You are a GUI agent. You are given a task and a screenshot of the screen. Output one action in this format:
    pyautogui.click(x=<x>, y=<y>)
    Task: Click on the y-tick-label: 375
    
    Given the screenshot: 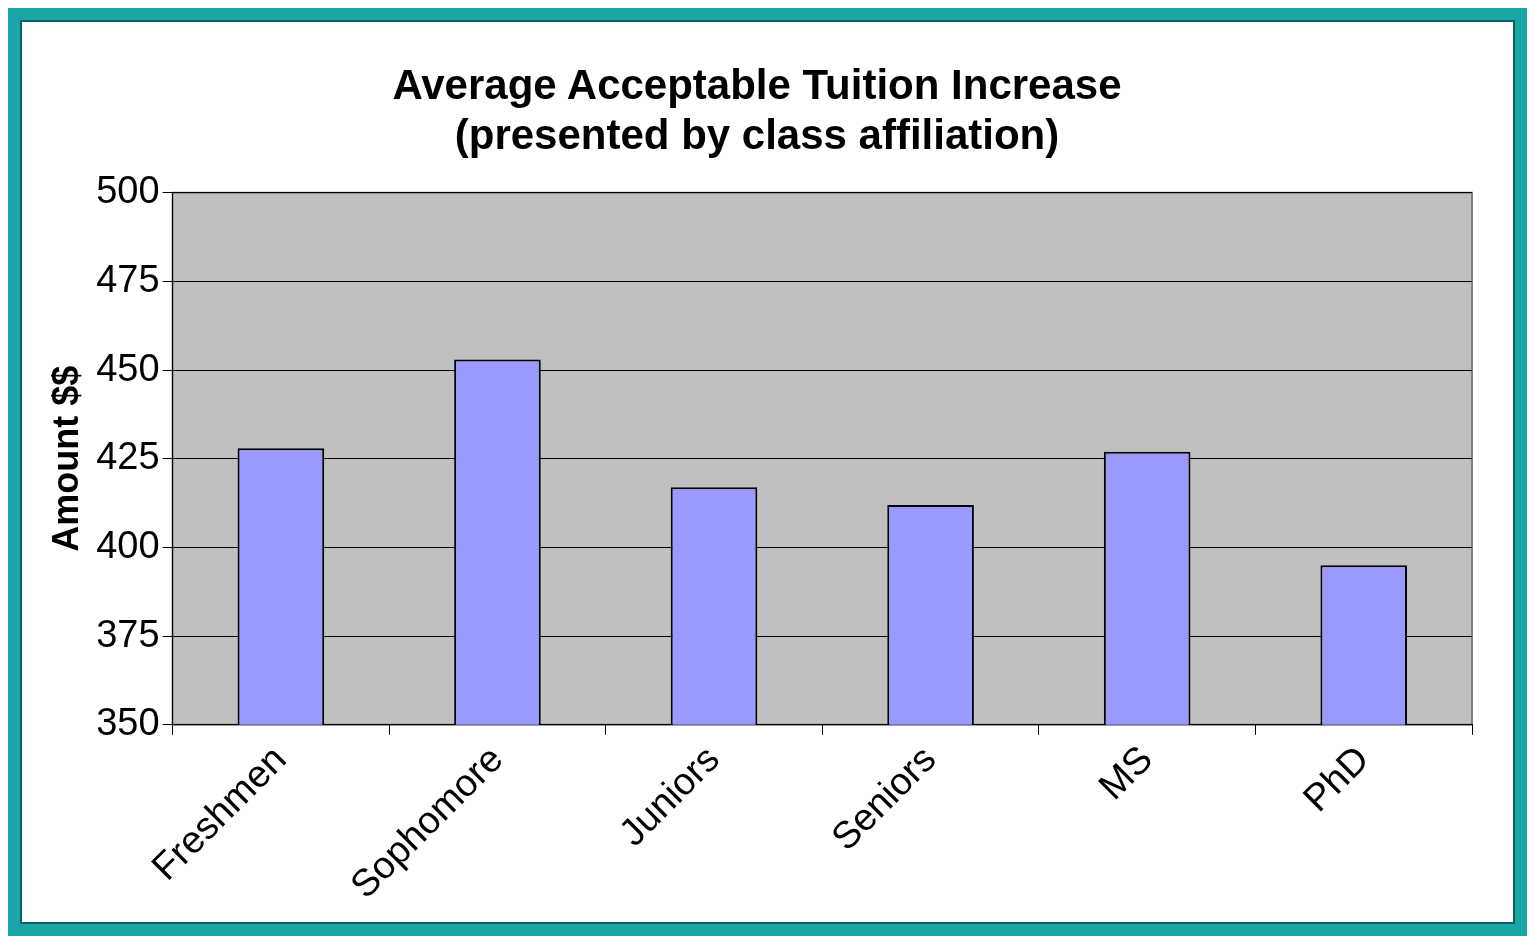 What is the action you would take?
    pyautogui.click(x=128, y=633)
    